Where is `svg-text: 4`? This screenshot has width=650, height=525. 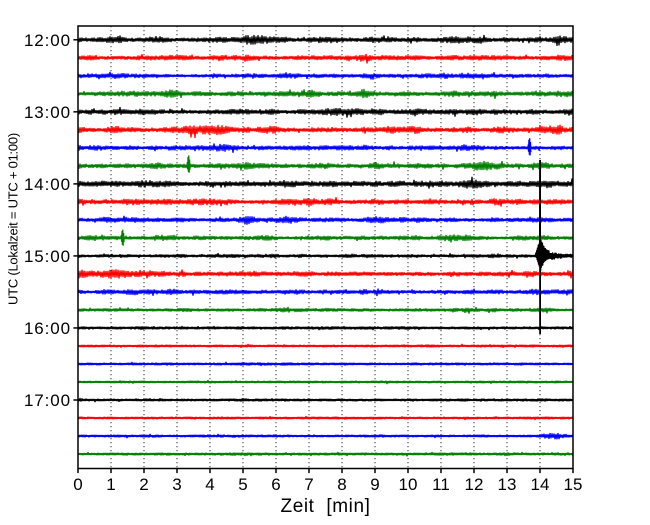
svg-text: 4 is located at coordinates (209, 484).